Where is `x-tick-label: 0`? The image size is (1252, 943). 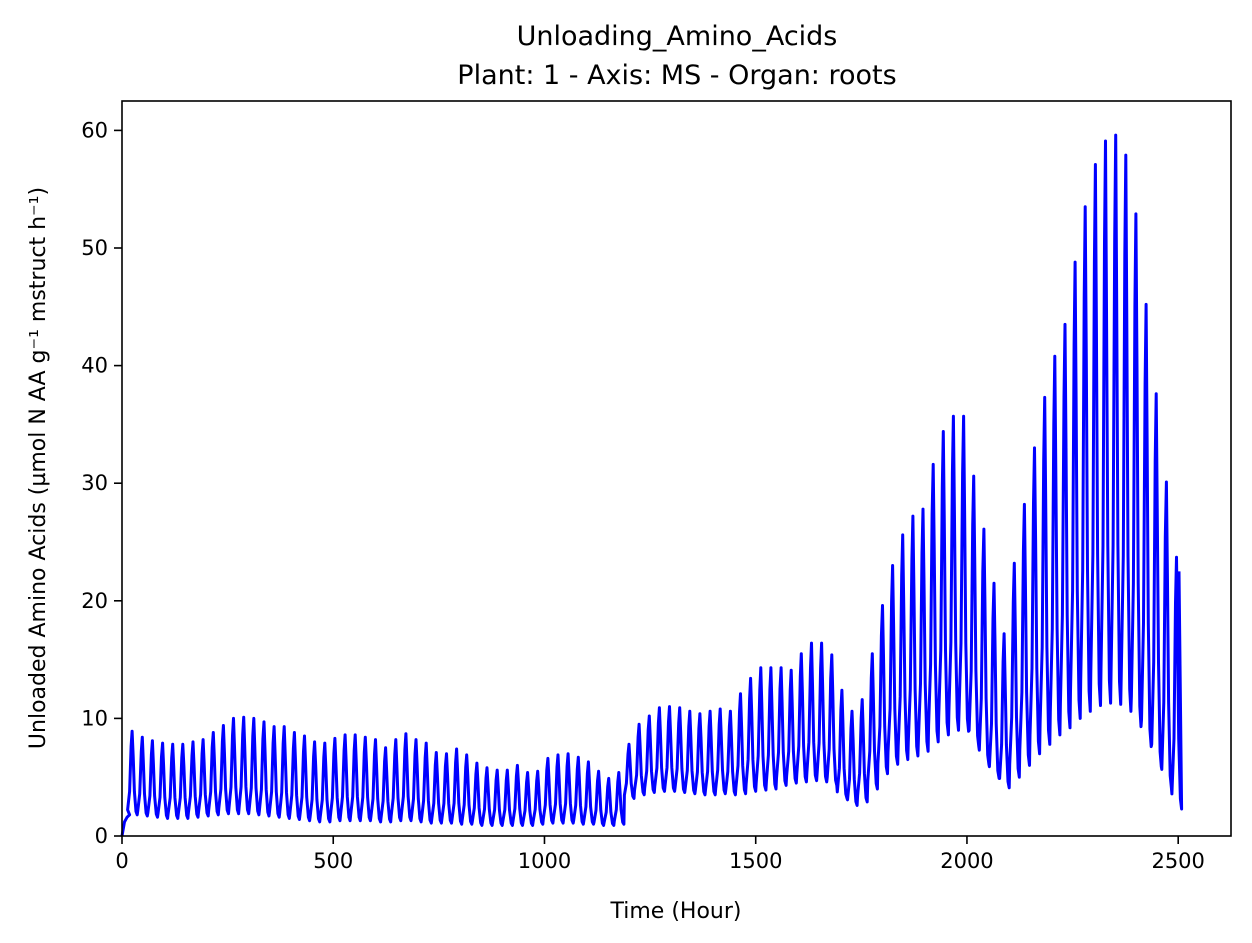 x-tick-label: 0 is located at coordinates (121, 861).